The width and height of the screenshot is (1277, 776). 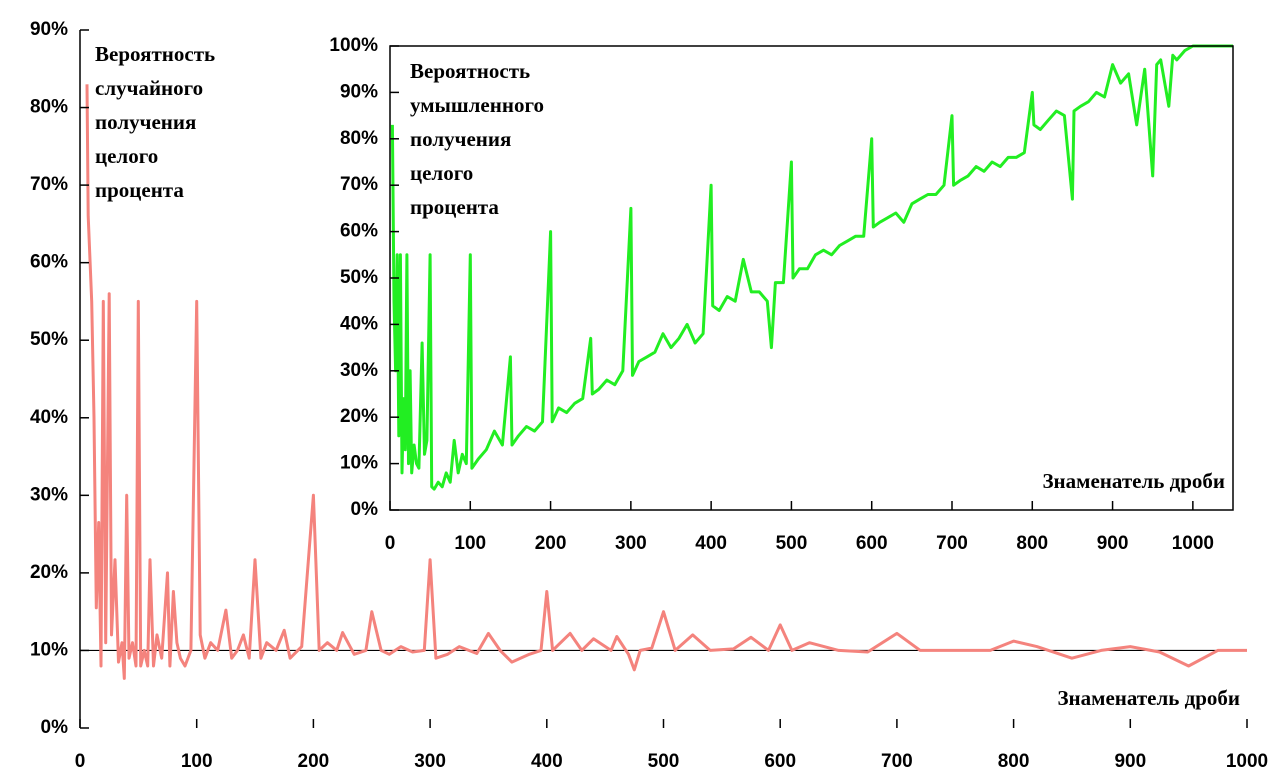 What do you see at coordinates (149, 88) in the screenshot?
I see `annotation: случайного` at bounding box center [149, 88].